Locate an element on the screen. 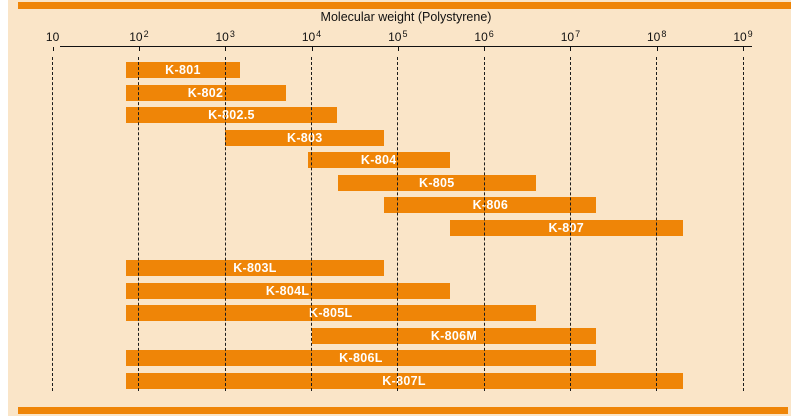 The height and width of the screenshot is (416, 791). gridline-10e2 is located at coordinates (139, 224).